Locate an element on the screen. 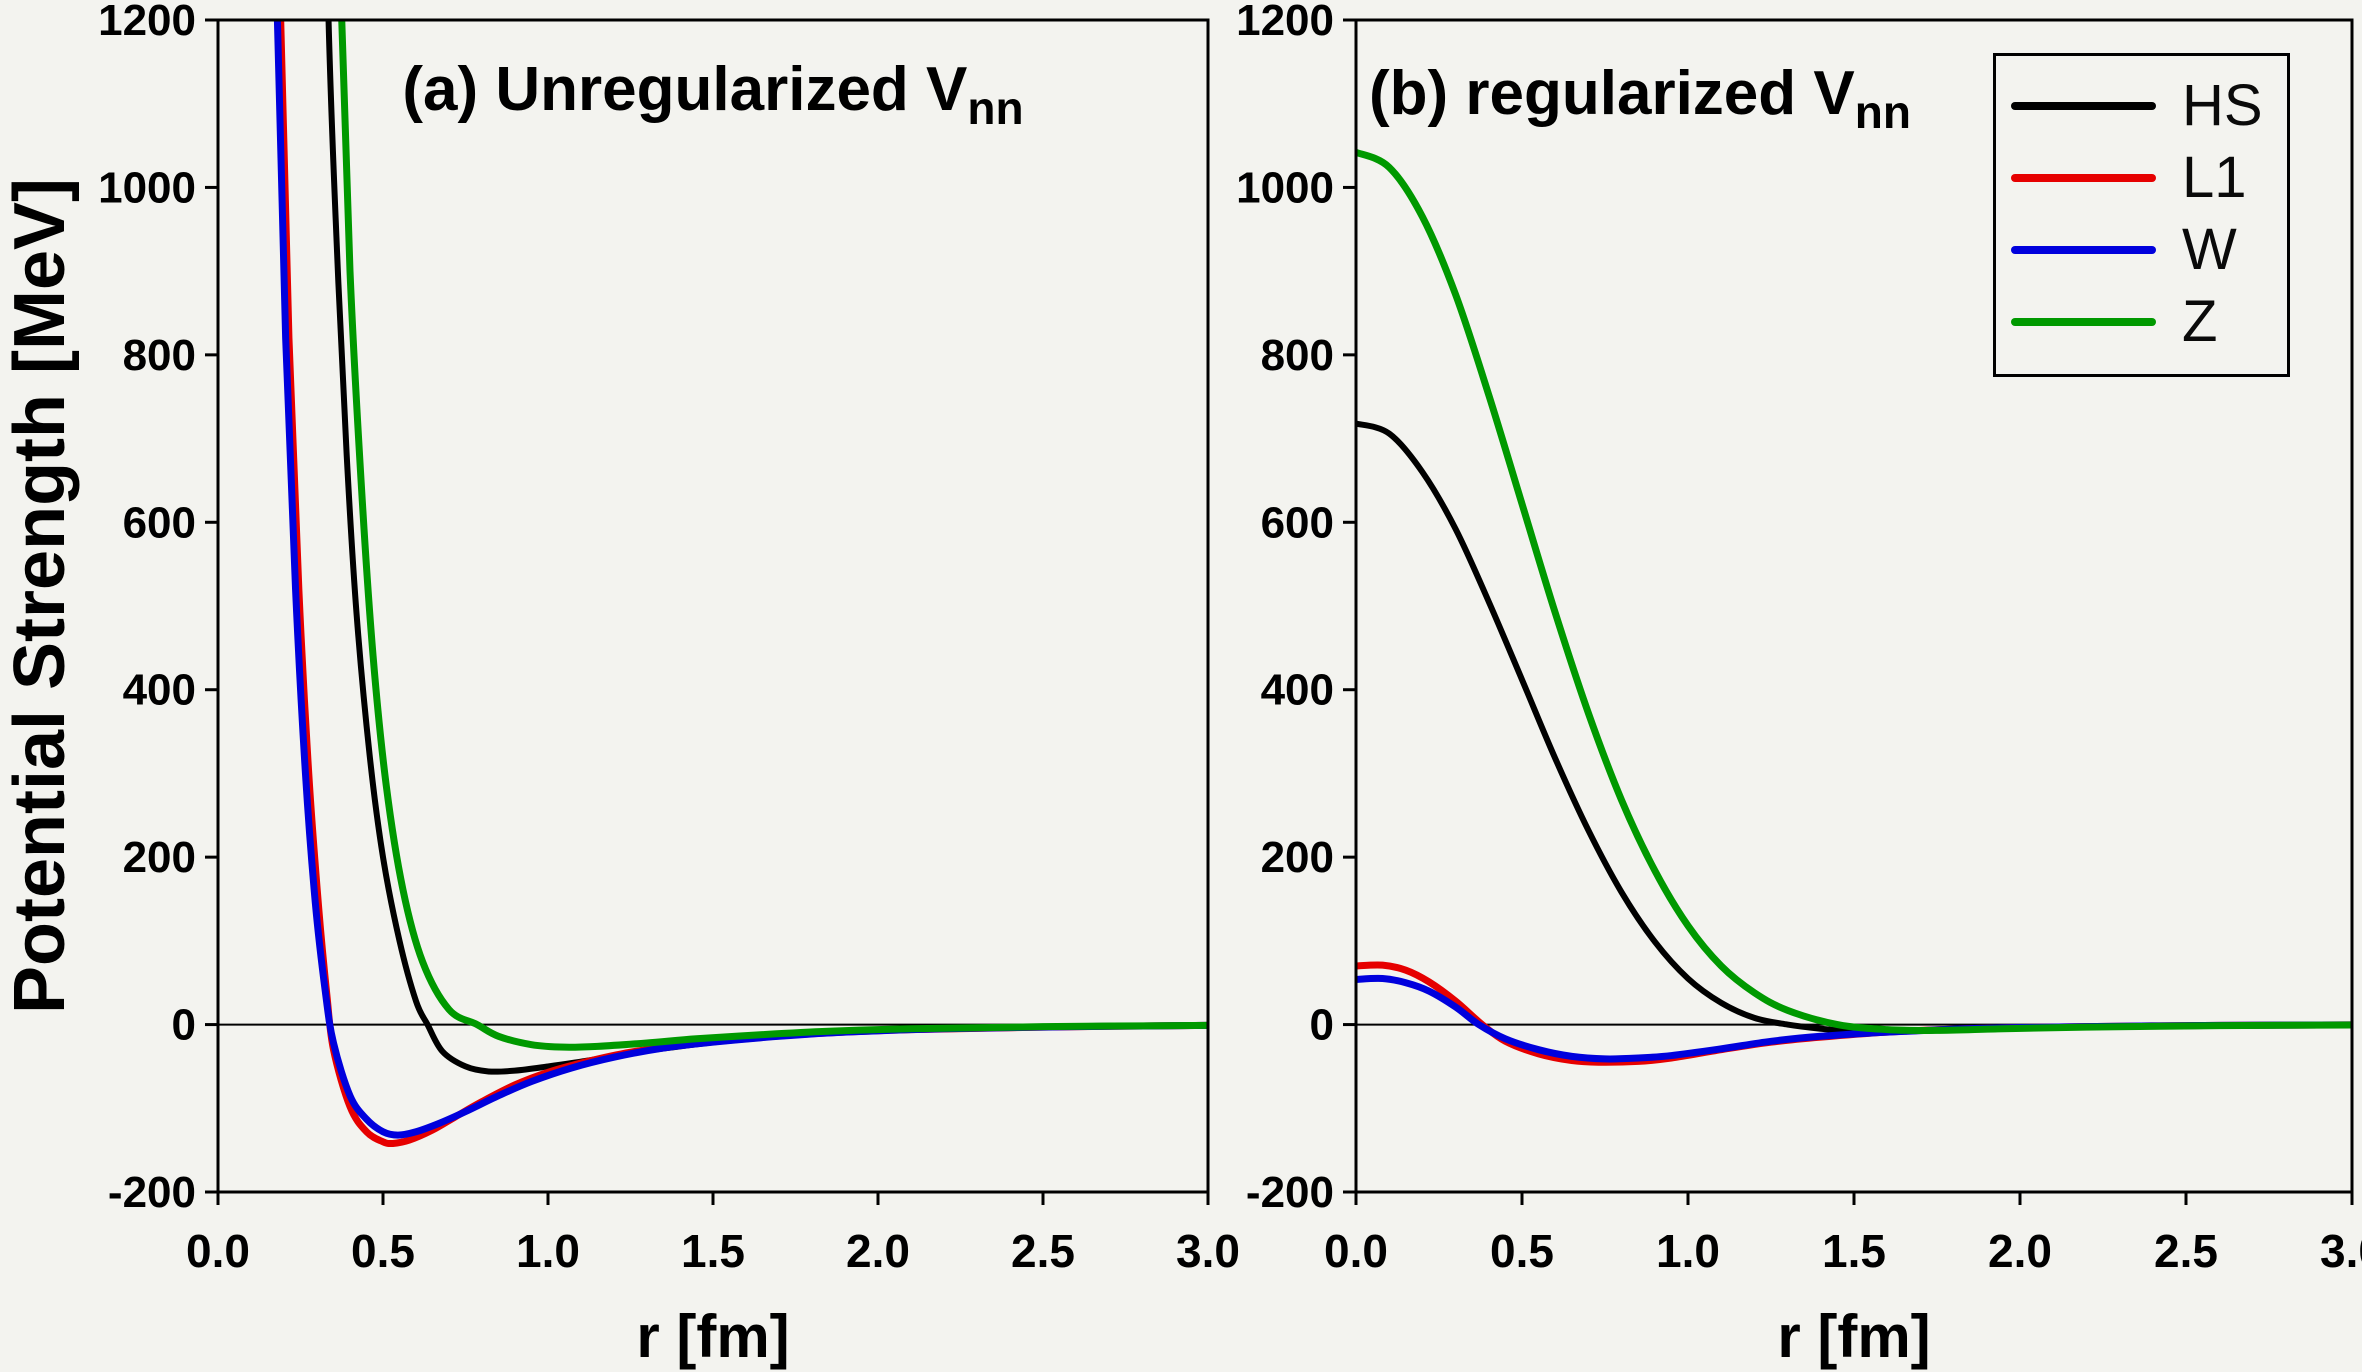 Image resolution: width=2362 pixels, height=1372 pixels. panel-b-title-subscript: nn is located at coordinates (1882, 112).